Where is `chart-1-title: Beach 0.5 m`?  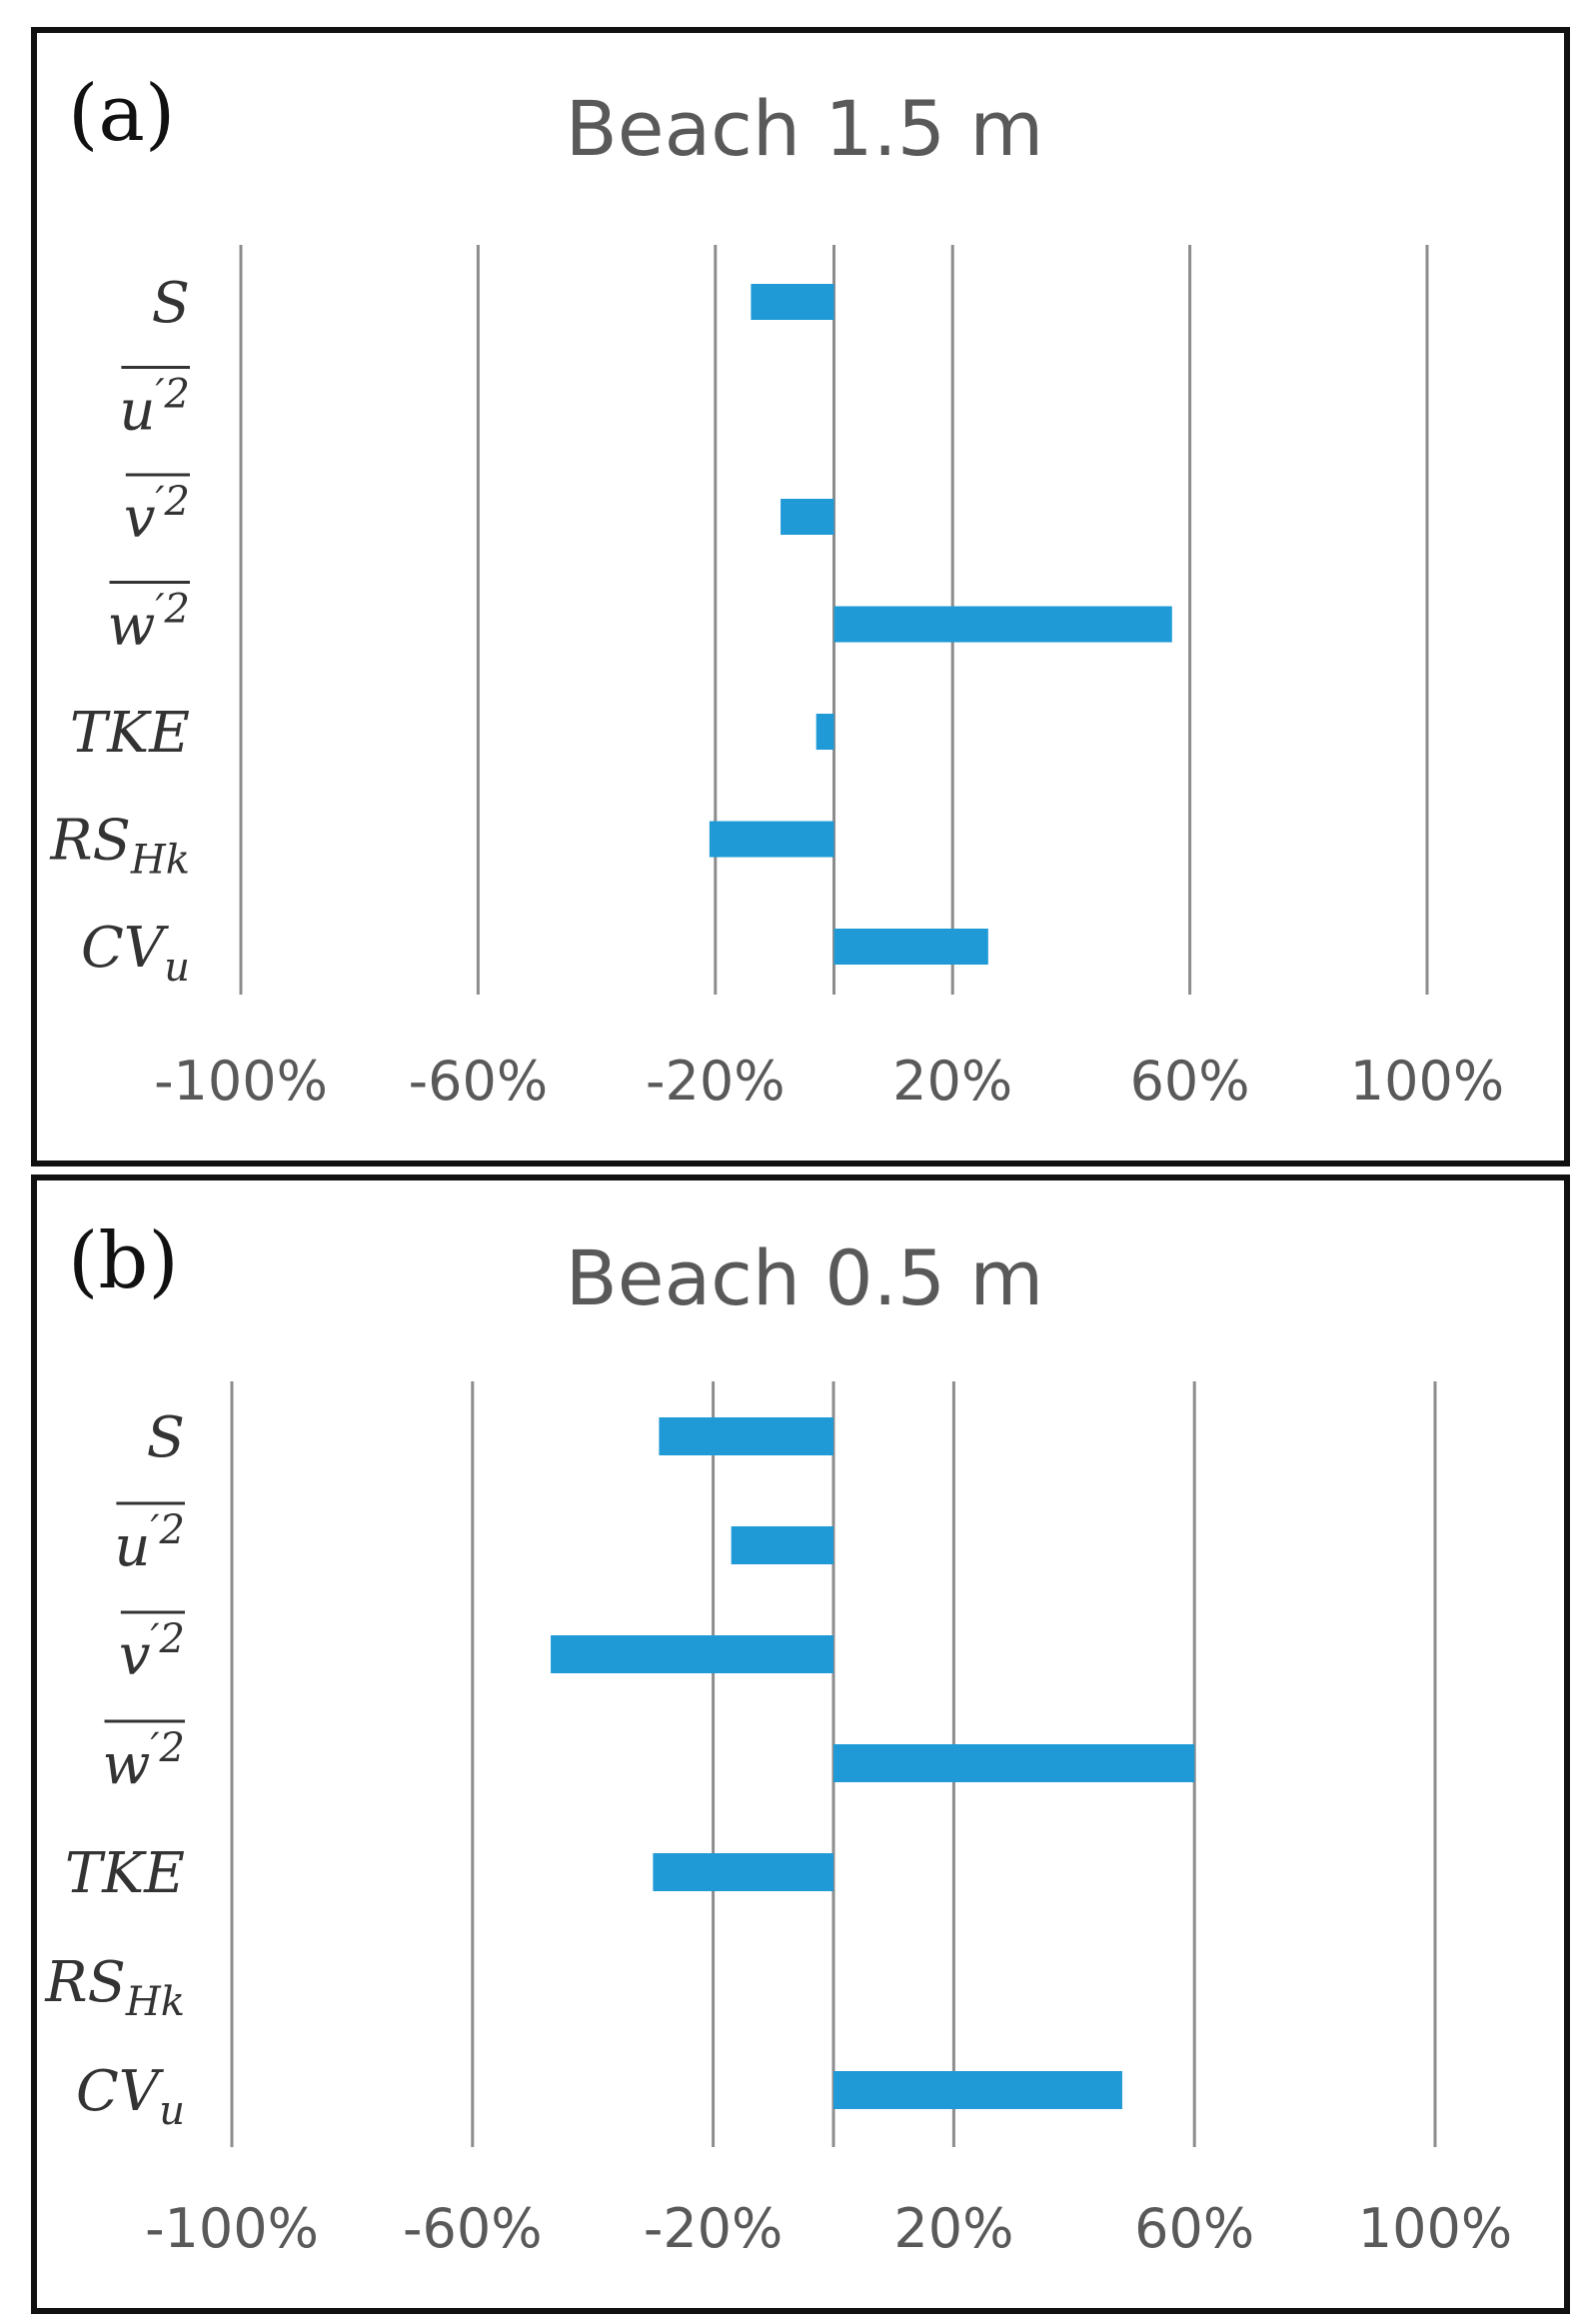 chart-1-title: Beach 0.5 m is located at coordinates (805, 1277).